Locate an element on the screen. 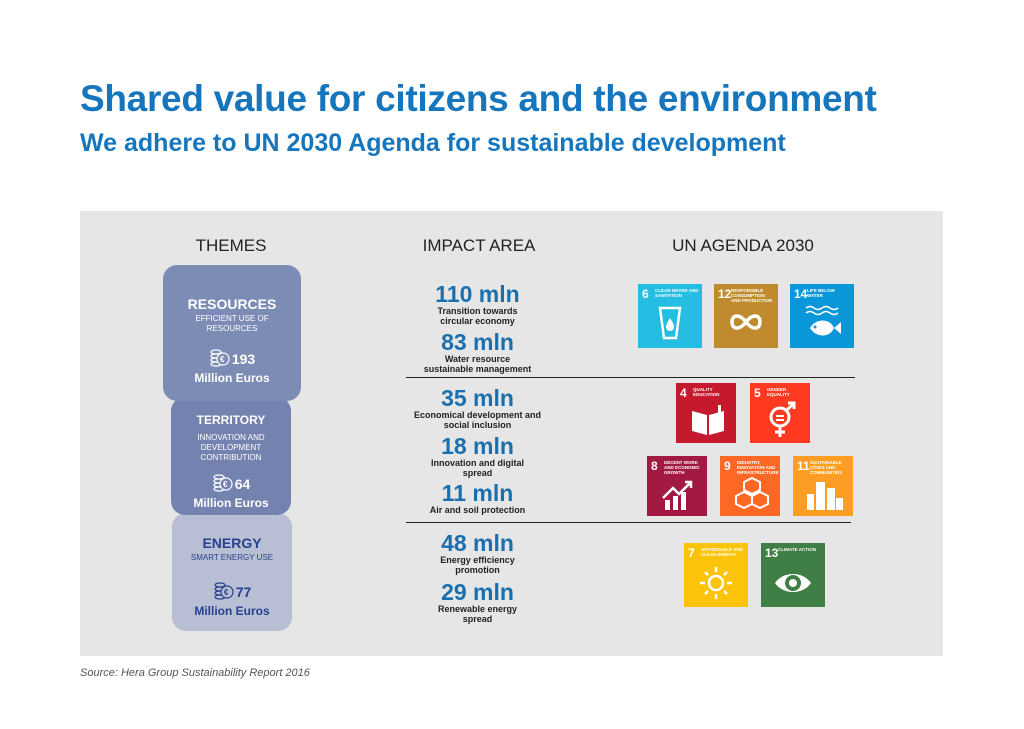  book-icon is located at coordinates (708, 420).